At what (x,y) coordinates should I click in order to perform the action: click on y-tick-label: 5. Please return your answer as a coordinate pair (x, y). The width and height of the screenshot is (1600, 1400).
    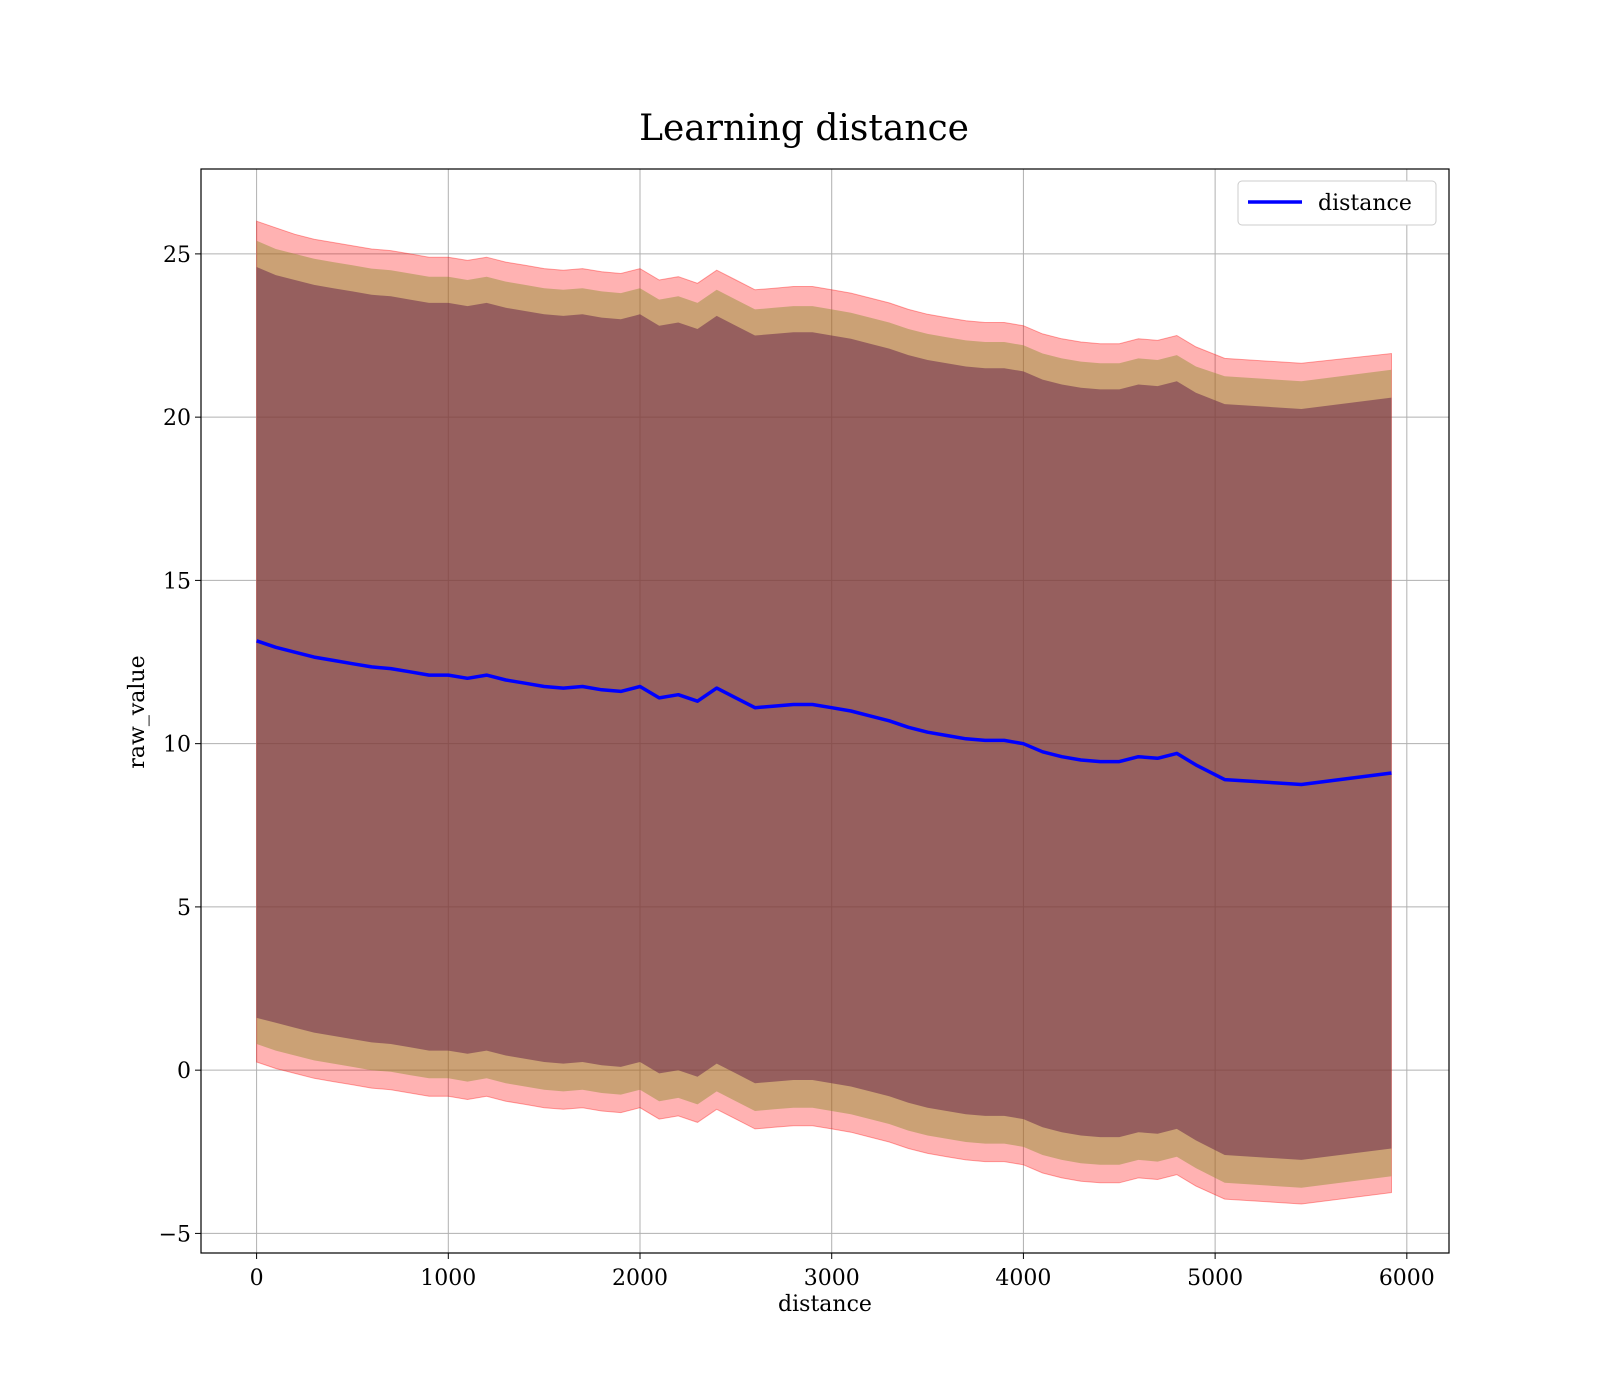
    Looking at the image, I should click on (184, 908).